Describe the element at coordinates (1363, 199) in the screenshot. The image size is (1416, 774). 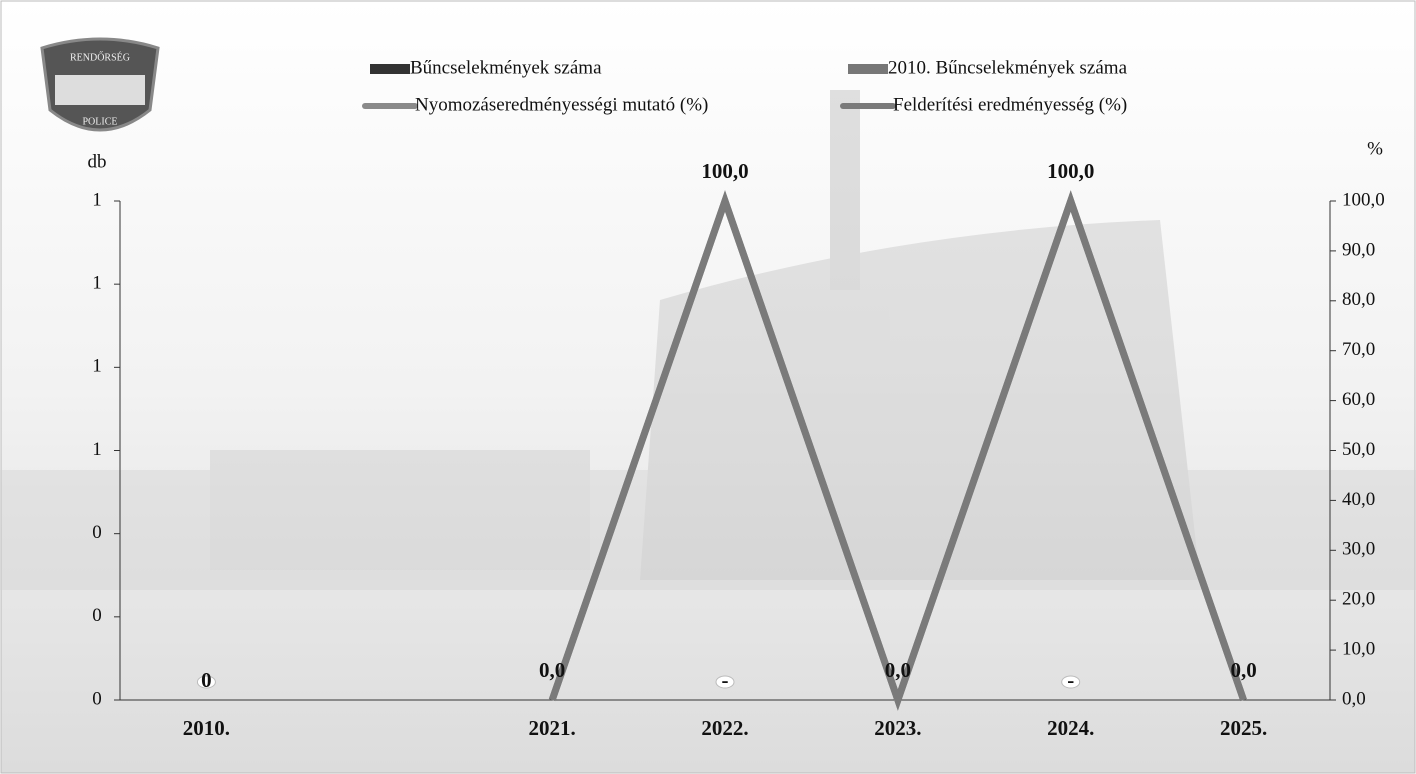
I see `y2-tick-label: 100,0` at that location.